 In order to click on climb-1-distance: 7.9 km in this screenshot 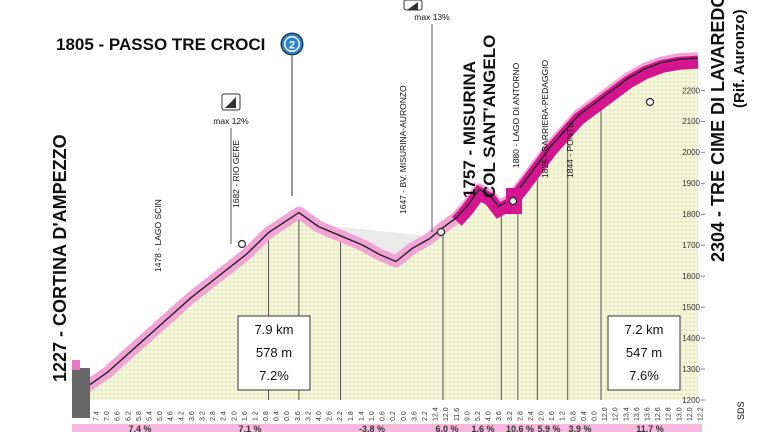, I will do `click(273, 329)`.